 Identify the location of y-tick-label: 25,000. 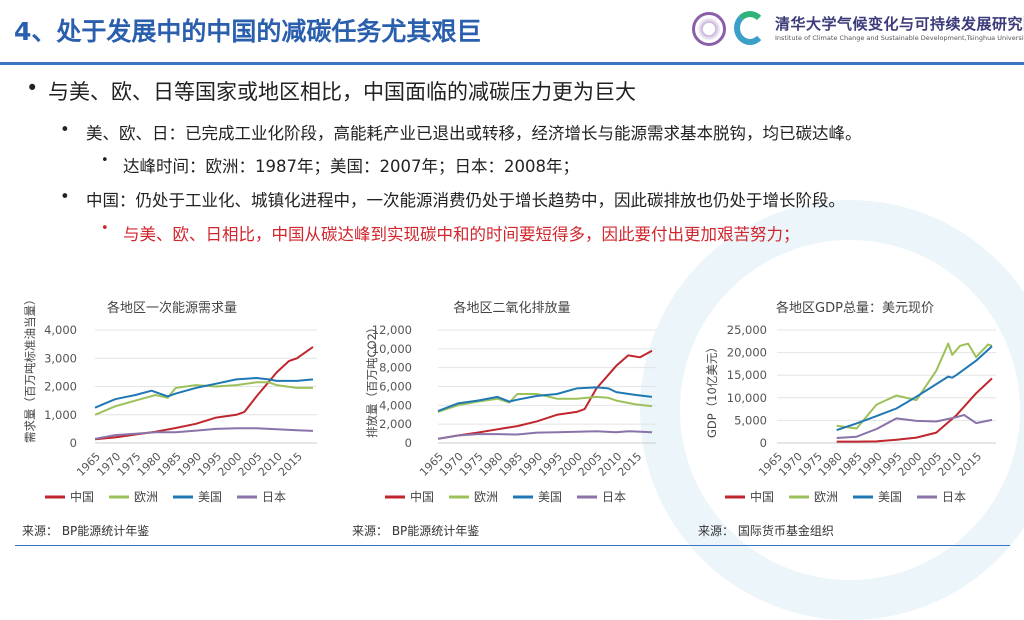
(747, 330).